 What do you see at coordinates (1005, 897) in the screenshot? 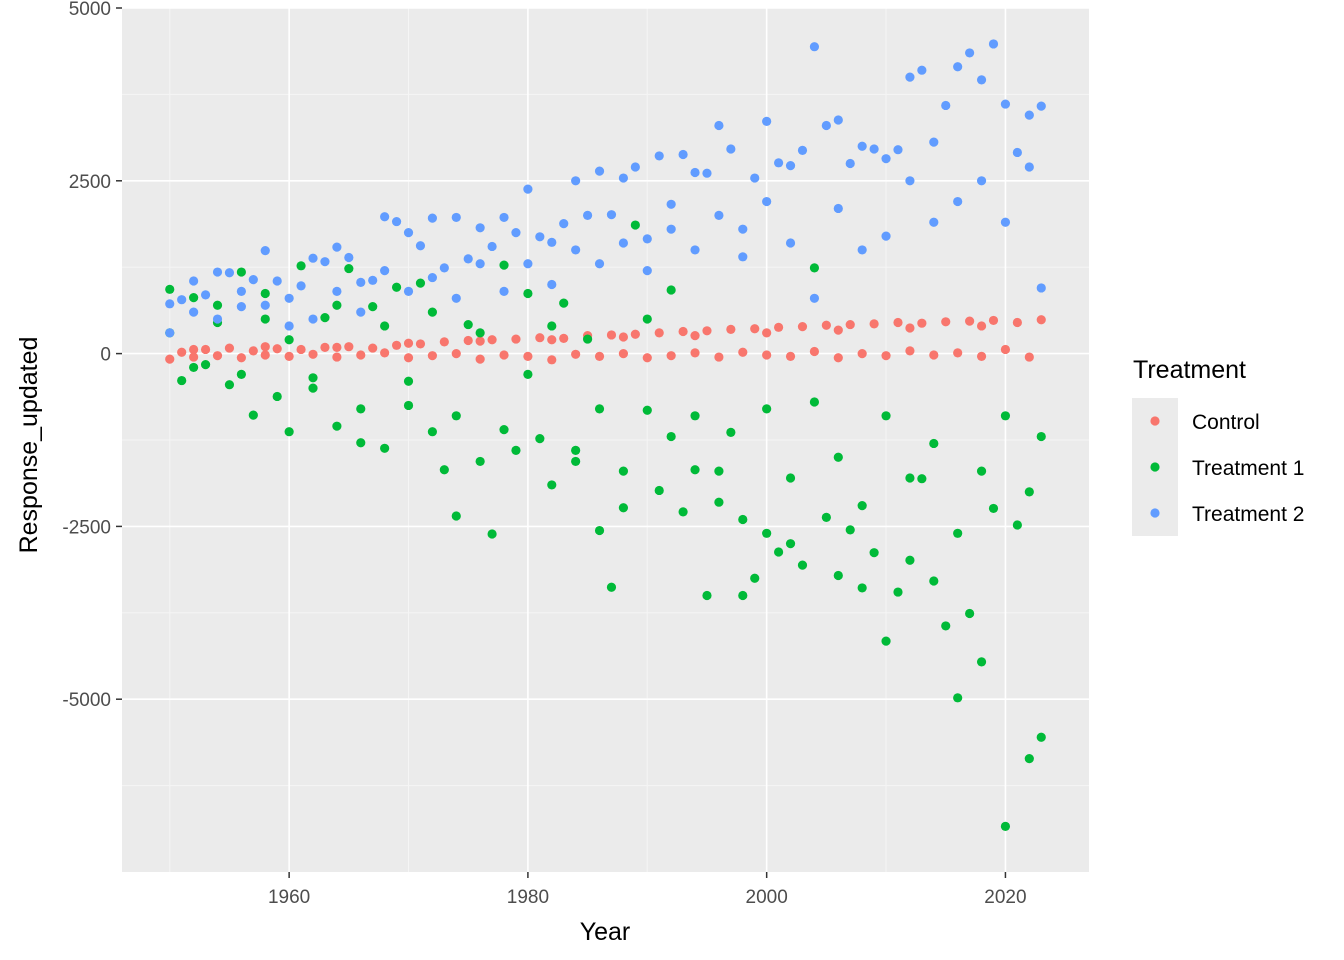
I see `x-tick-label: 2020` at bounding box center [1005, 897].